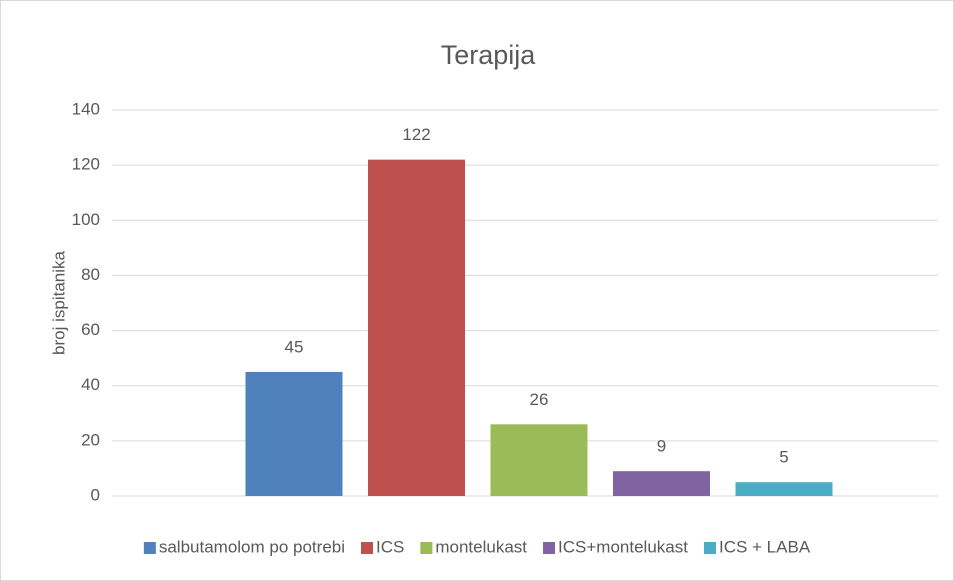 Image resolution: width=954 pixels, height=581 pixels. Describe the element at coordinates (294, 346) in the screenshot. I see `data-label: 45` at that location.